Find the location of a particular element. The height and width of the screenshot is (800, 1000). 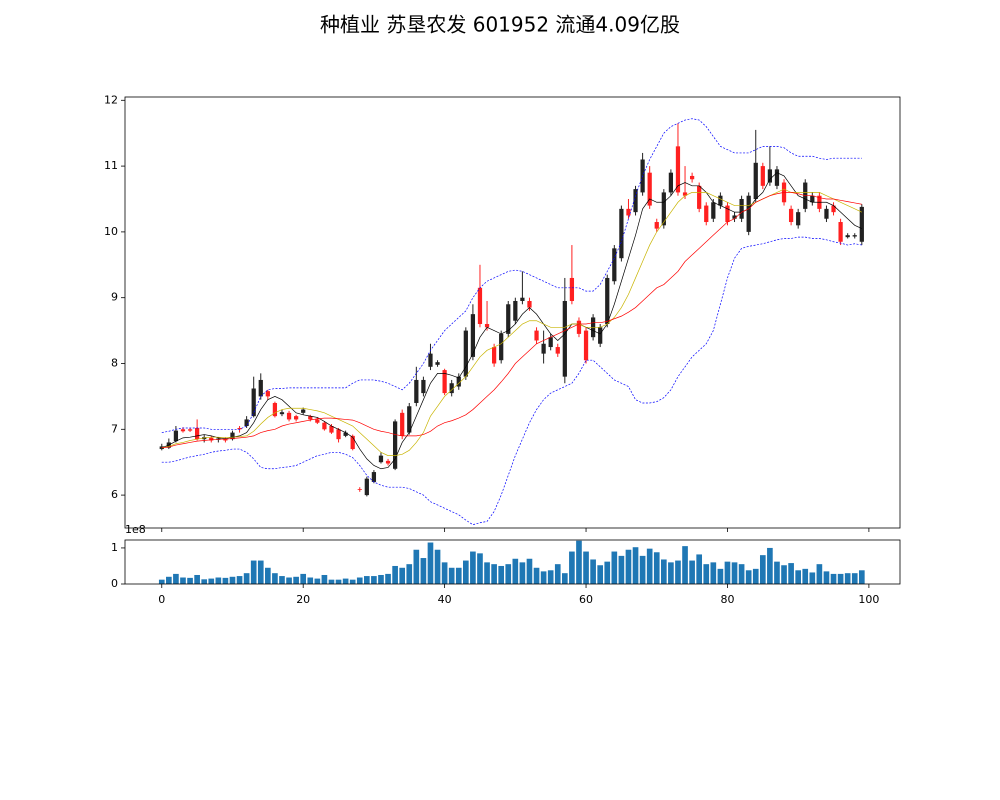

y-tick-label: 1 is located at coordinates (114, 547).